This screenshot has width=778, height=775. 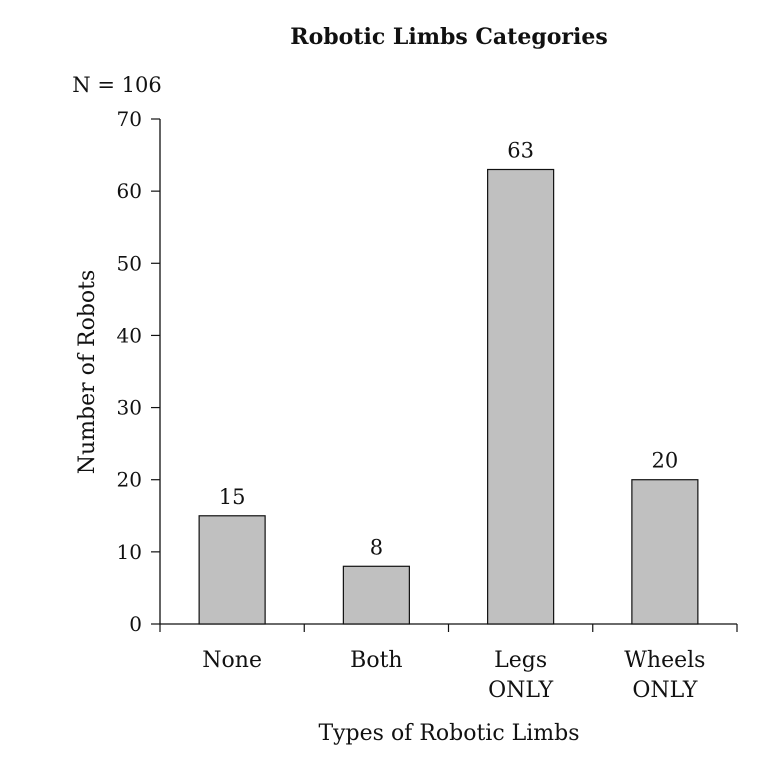 I want to click on y-axis: 0 10 20 30 40 50 60 70, so click(x=139, y=371).